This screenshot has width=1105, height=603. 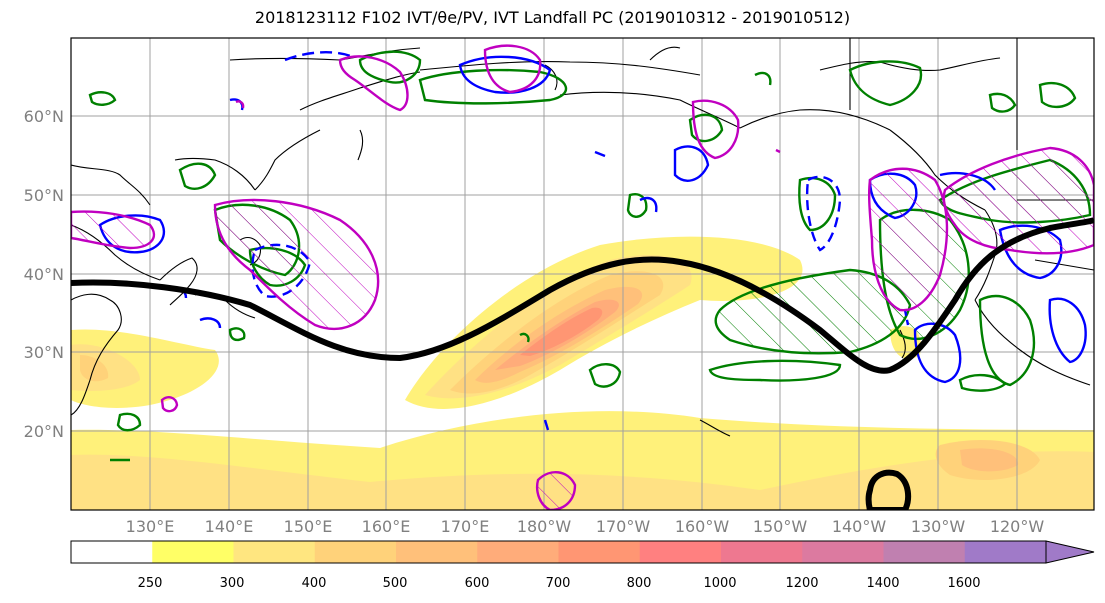 What do you see at coordinates (44, 352) in the screenshot?
I see `lat-label-30: 30°N` at bounding box center [44, 352].